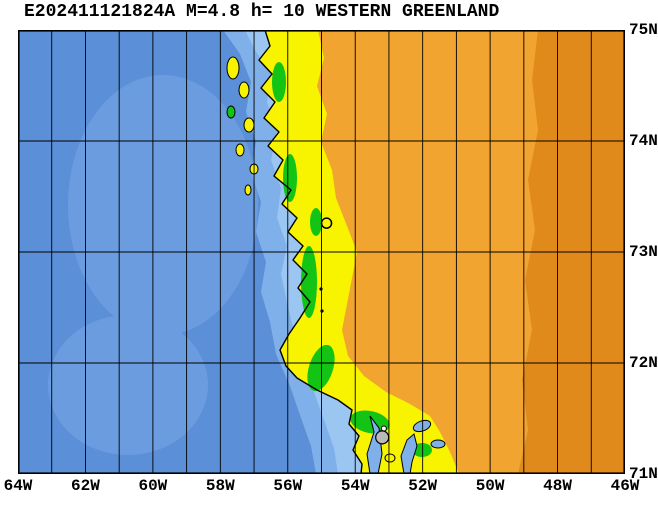 The width and height of the screenshot is (658, 505). I want to click on coastline, so click(310, 252).